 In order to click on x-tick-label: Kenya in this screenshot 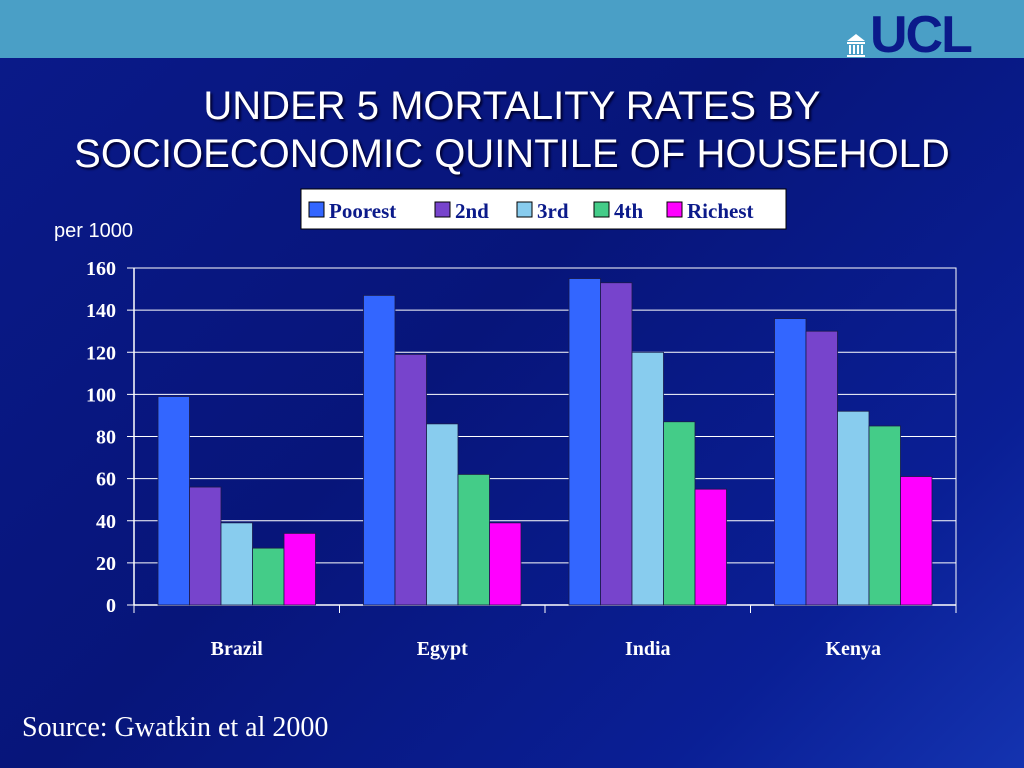, I will do `click(853, 649)`.